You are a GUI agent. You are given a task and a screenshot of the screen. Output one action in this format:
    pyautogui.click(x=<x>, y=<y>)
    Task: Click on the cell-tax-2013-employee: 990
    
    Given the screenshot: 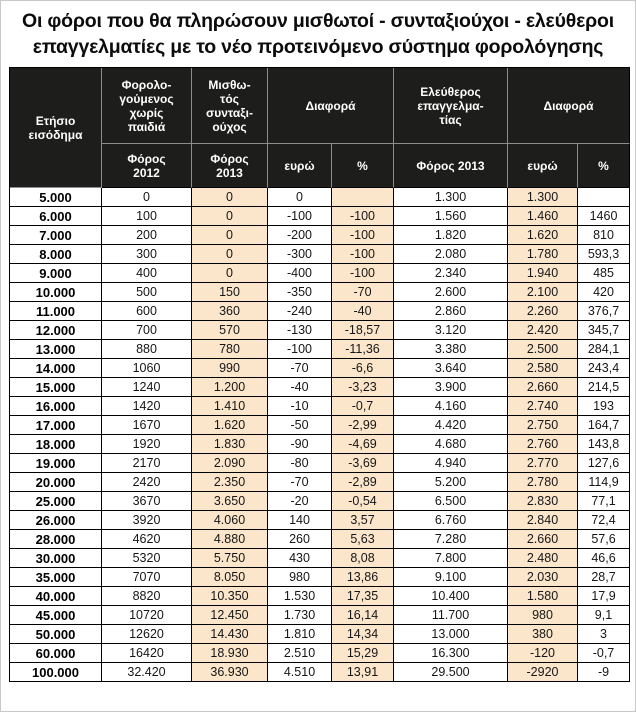 What is the action you would take?
    pyautogui.click(x=230, y=369)
    